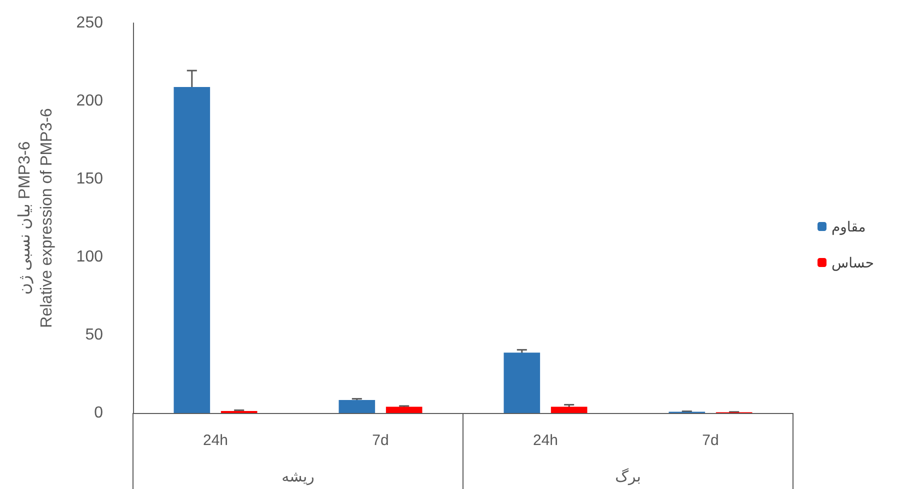  What do you see at coordinates (298, 477) in the screenshot?
I see `text: ریشه` at bounding box center [298, 477].